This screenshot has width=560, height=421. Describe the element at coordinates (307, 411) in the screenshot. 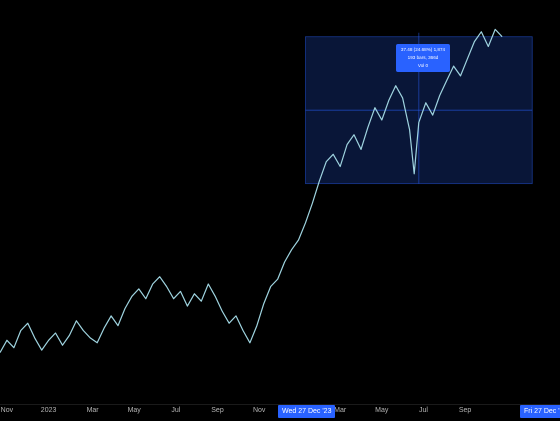

I see `range-start-date-flag: Wed 27 Dec '23` at that location.